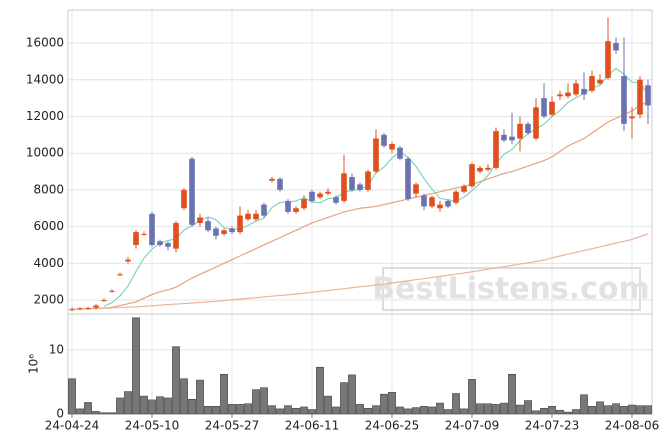 The width and height of the screenshot is (670, 444). What do you see at coordinates (632, 426) in the screenshot?
I see `x-tick-label: 24-08-06` at bounding box center [632, 426].